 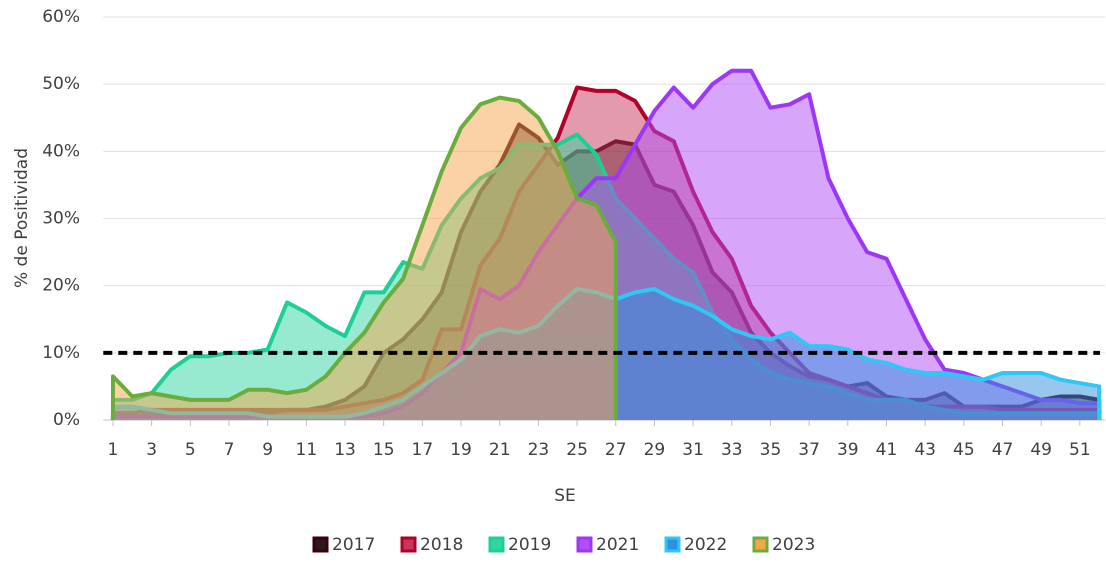 I want to click on x-tick-label: 1, so click(x=113, y=450).